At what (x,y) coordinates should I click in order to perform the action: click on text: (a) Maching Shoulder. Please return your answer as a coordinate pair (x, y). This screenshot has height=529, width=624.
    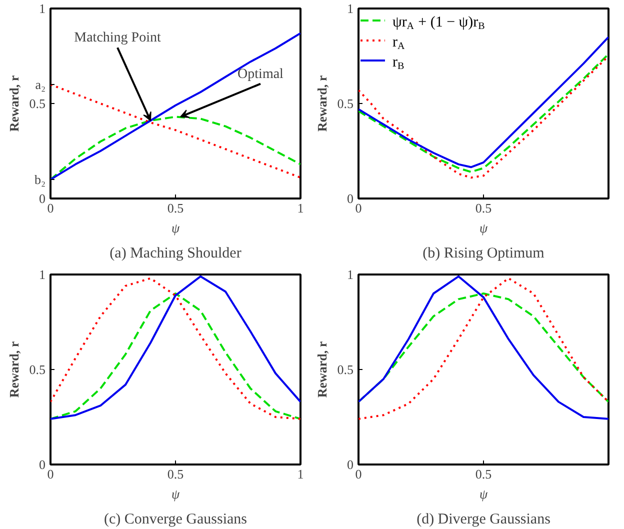
    Looking at the image, I should click on (176, 254).